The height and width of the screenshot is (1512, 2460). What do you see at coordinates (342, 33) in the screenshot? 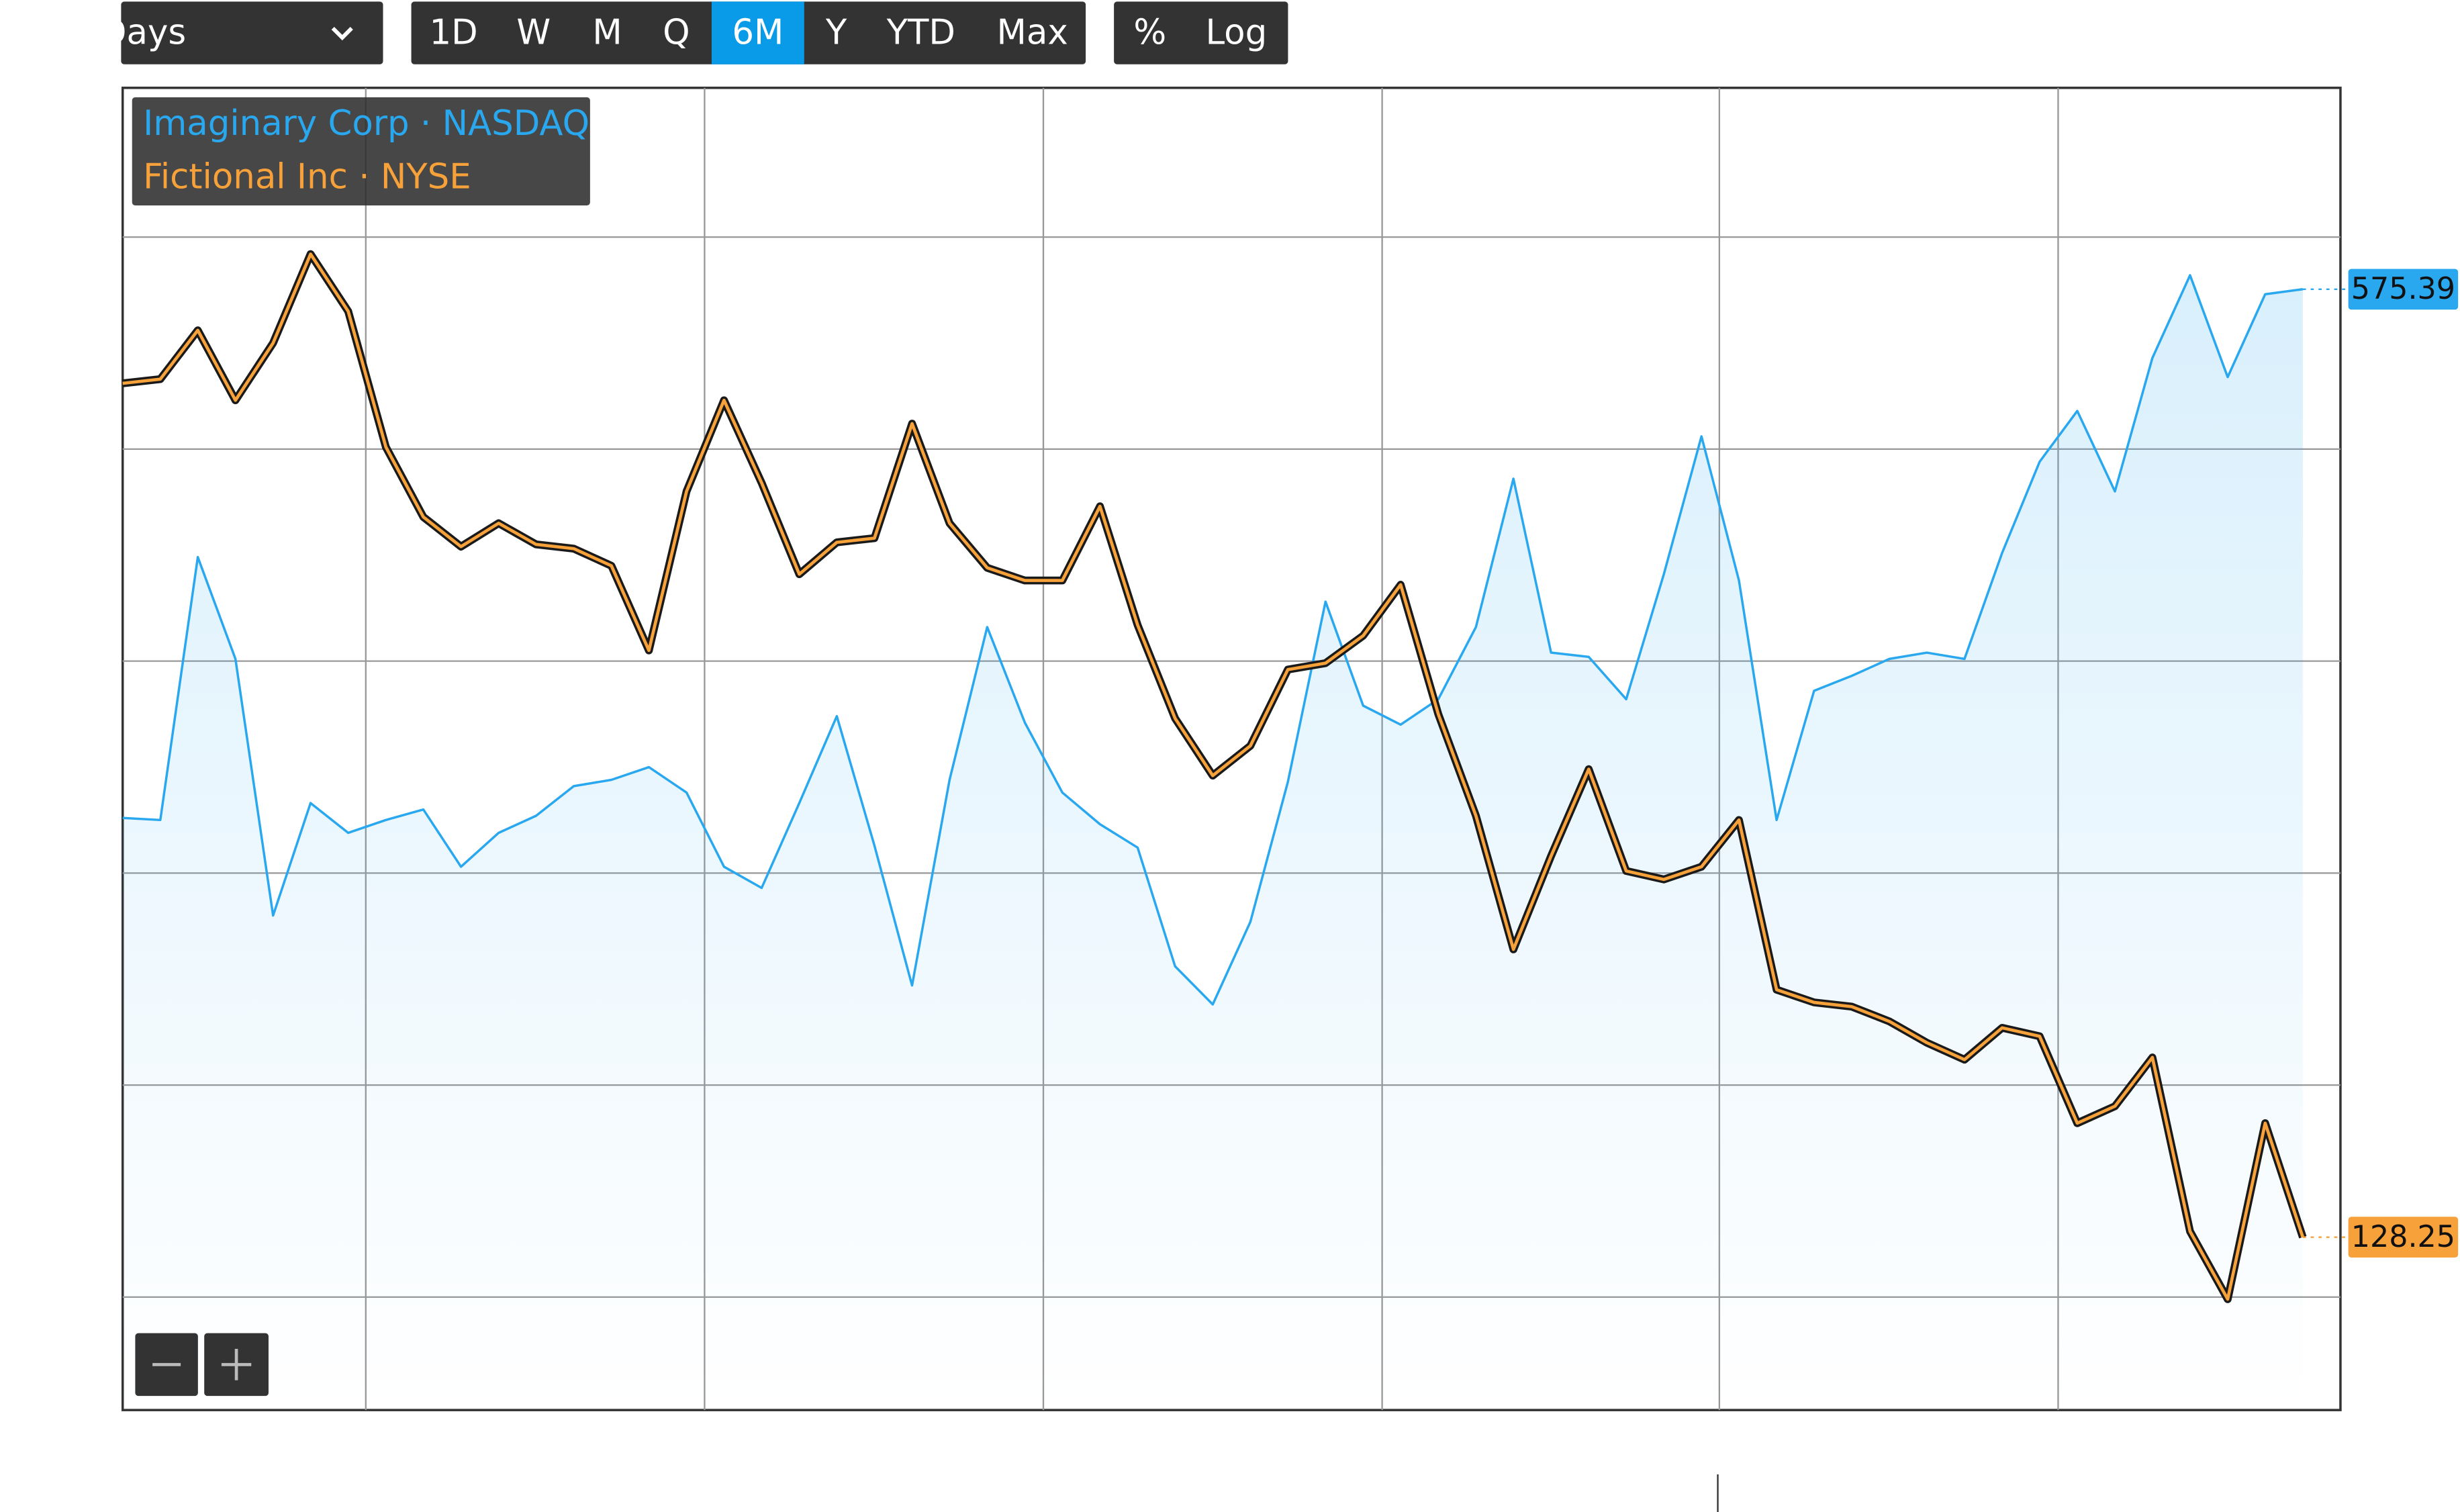
I see `dropdown-caret` at bounding box center [342, 33].